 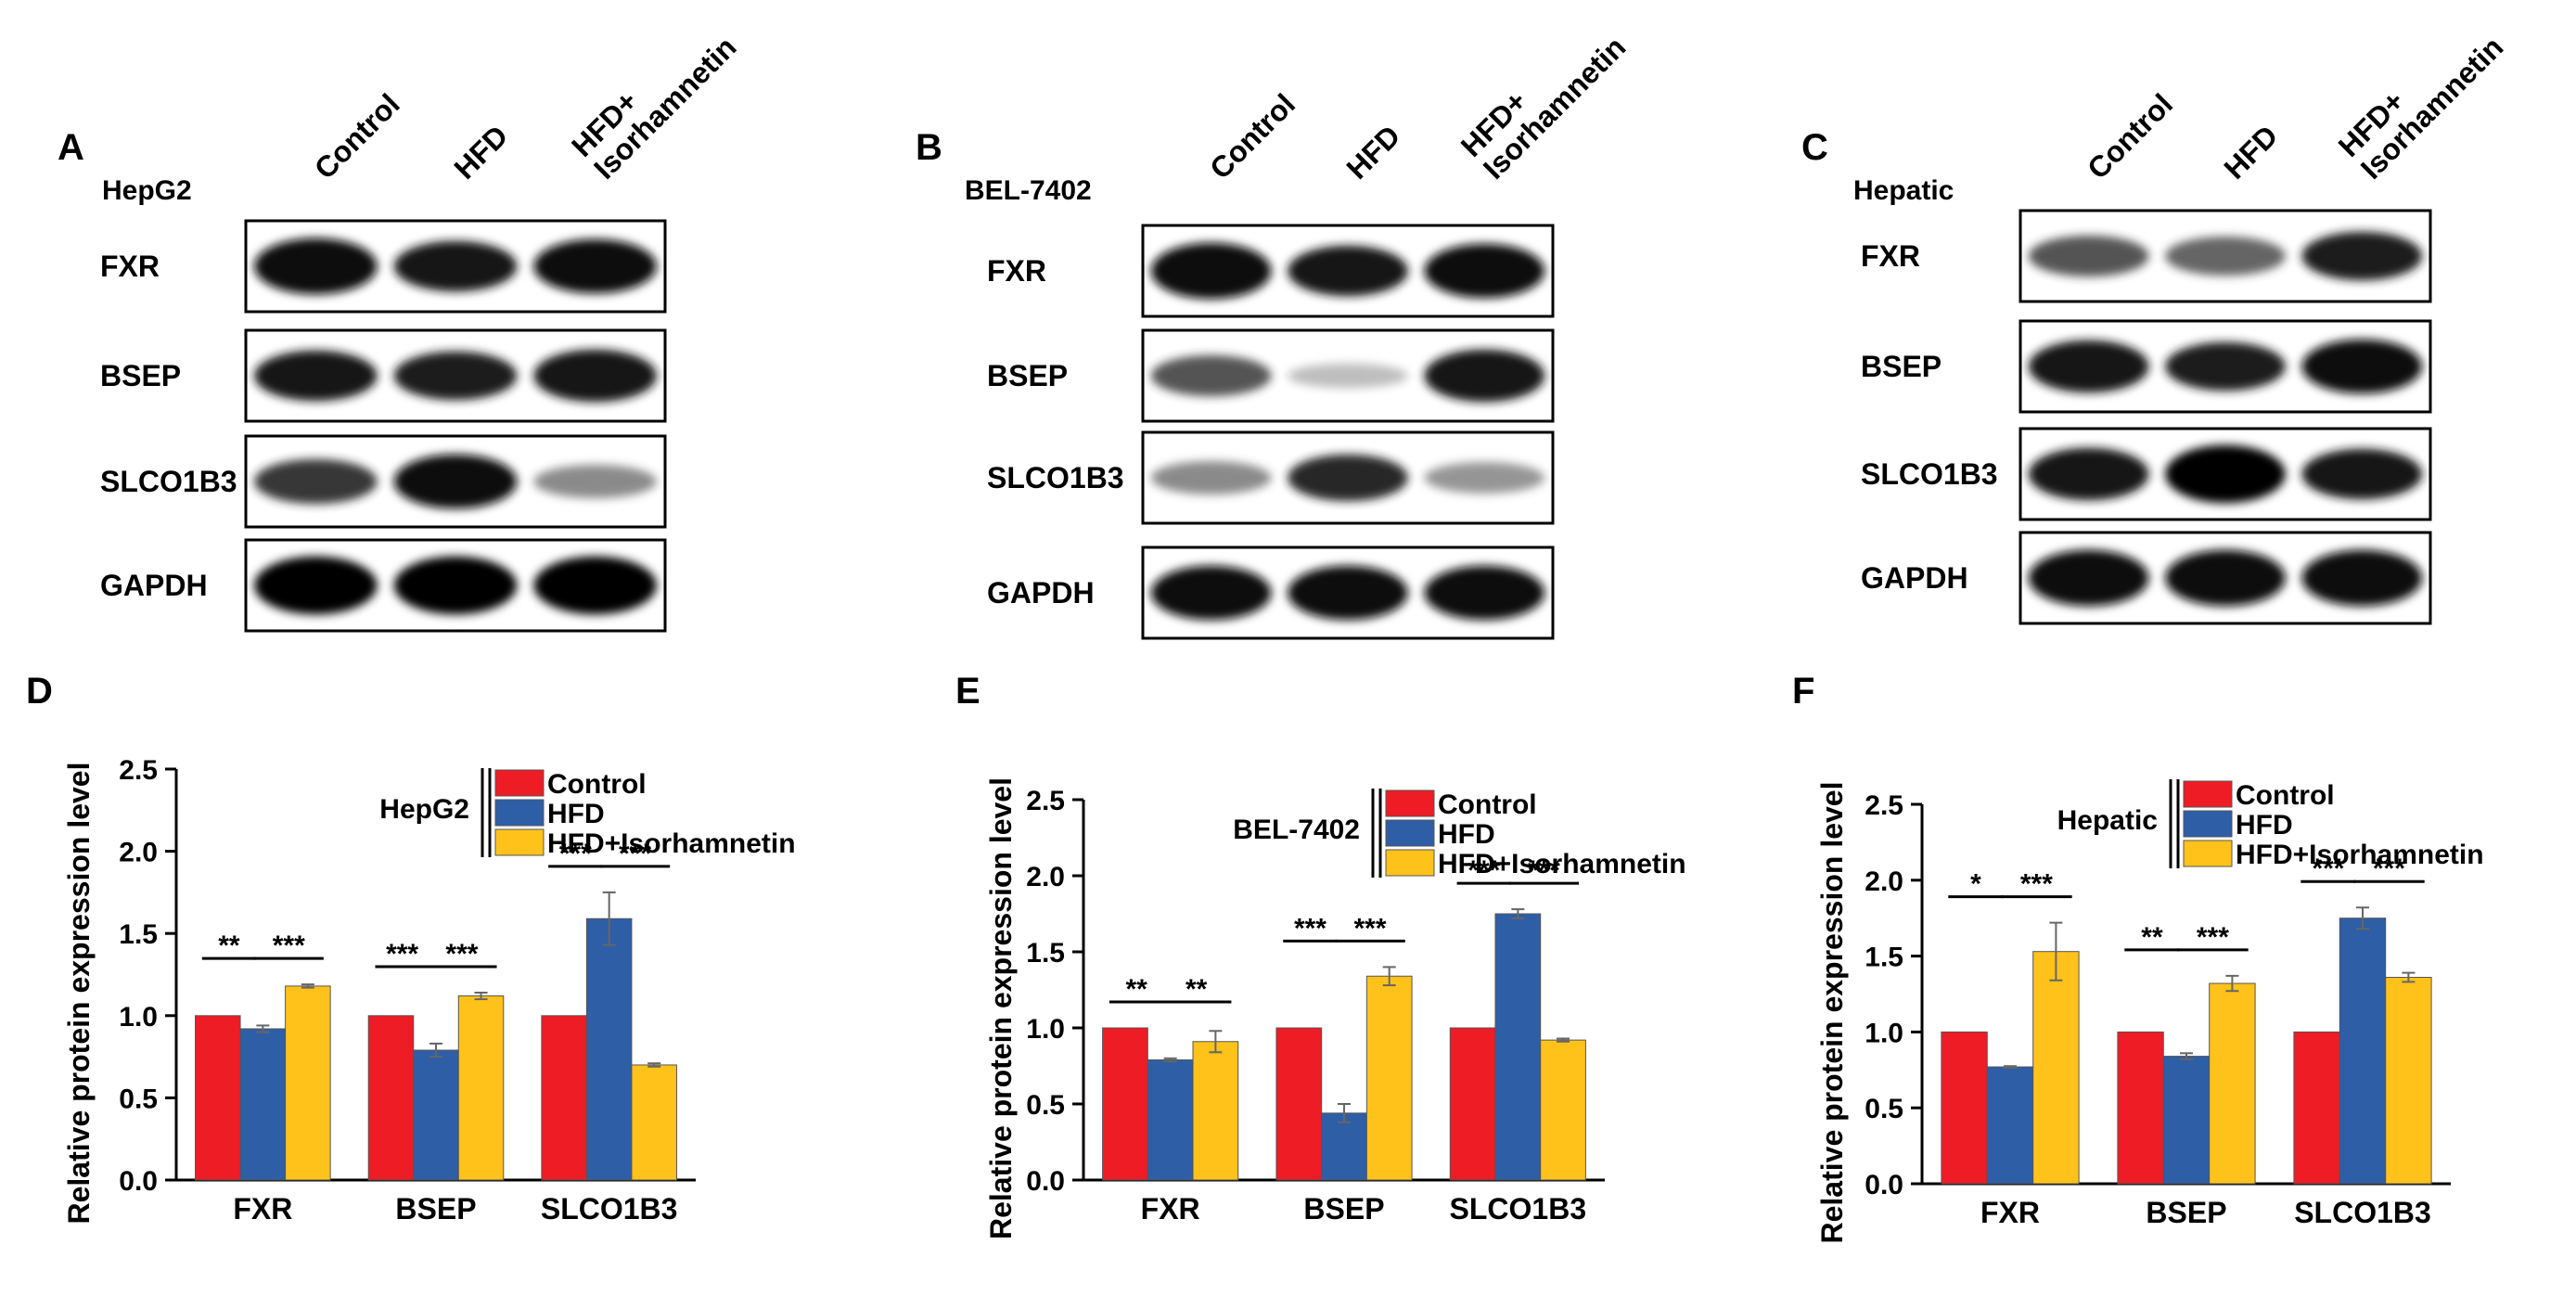 I want to click on significance-label: *, so click(x=1975, y=884).